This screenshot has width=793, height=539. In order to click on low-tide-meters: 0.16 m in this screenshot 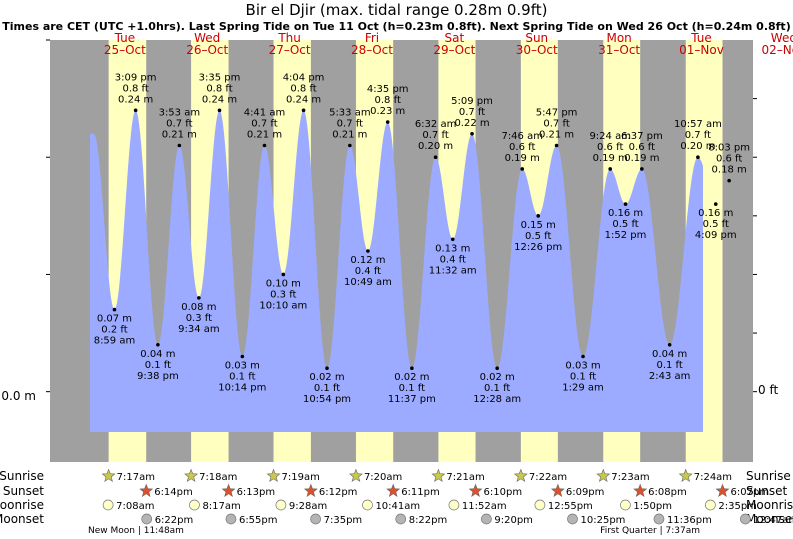, I will do `click(715, 213)`.